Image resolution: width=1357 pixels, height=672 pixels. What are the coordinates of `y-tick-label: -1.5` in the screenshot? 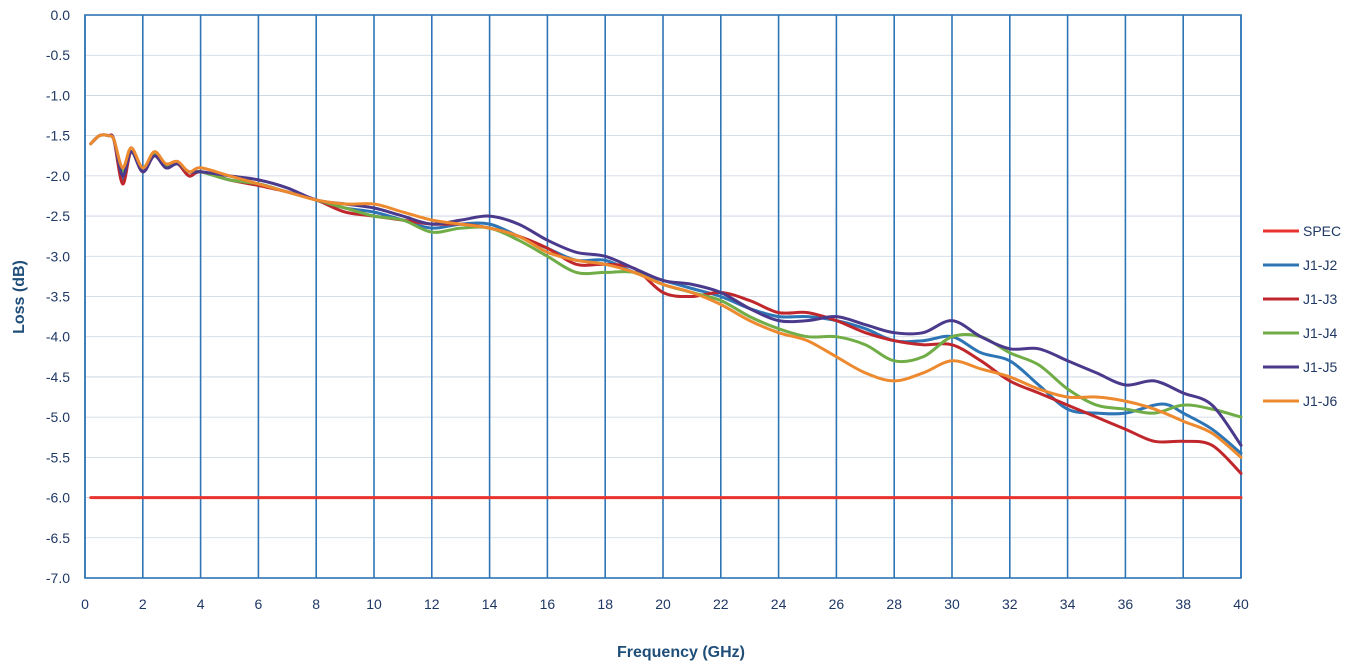 It's located at (58, 136).